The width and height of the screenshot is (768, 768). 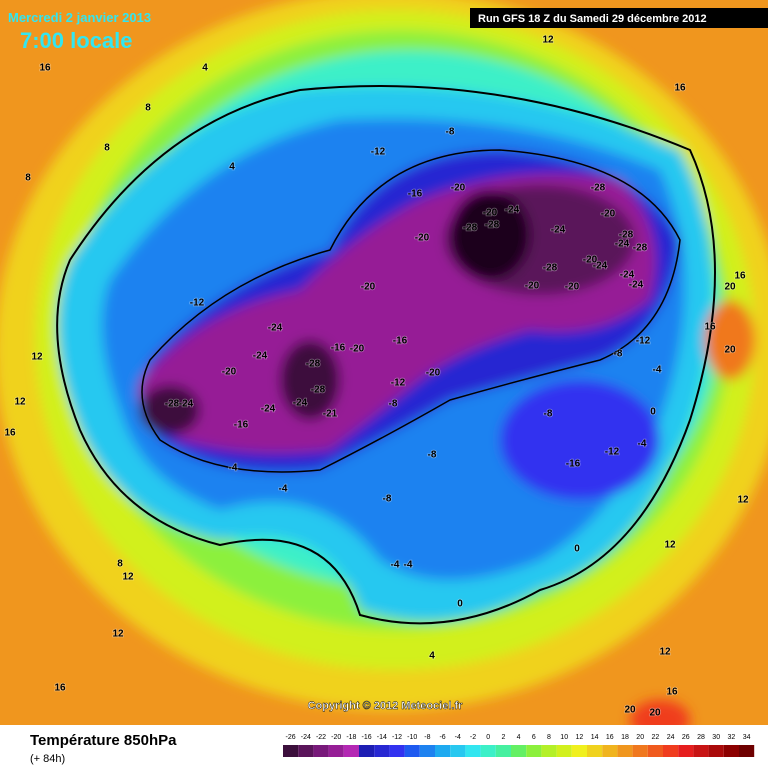 I want to click on footer-lead: (+ 84h), so click(x=47, y=759).